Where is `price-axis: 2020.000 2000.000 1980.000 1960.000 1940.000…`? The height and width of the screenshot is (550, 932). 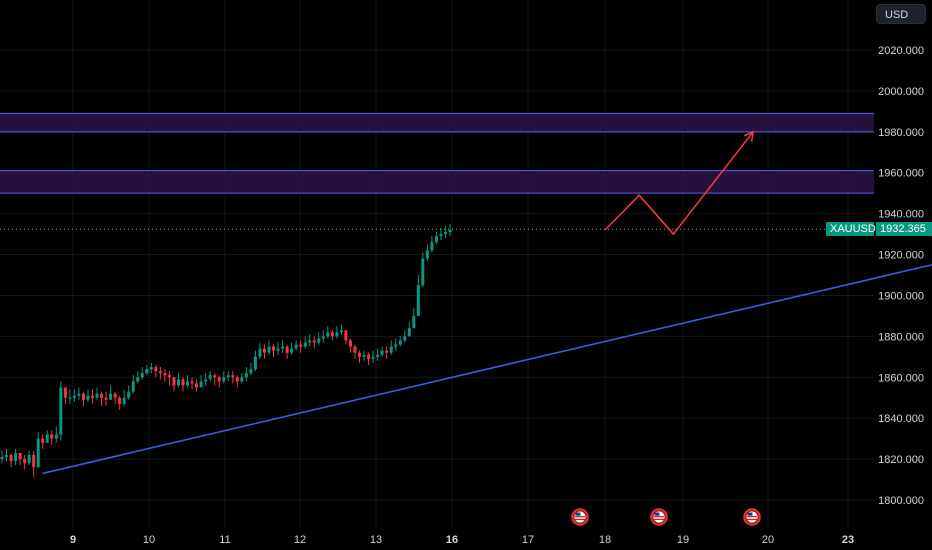
price-axis: 2020.000 2000.000 1980.000 1960.000 1940.000… is located at coordinates (901, 276).